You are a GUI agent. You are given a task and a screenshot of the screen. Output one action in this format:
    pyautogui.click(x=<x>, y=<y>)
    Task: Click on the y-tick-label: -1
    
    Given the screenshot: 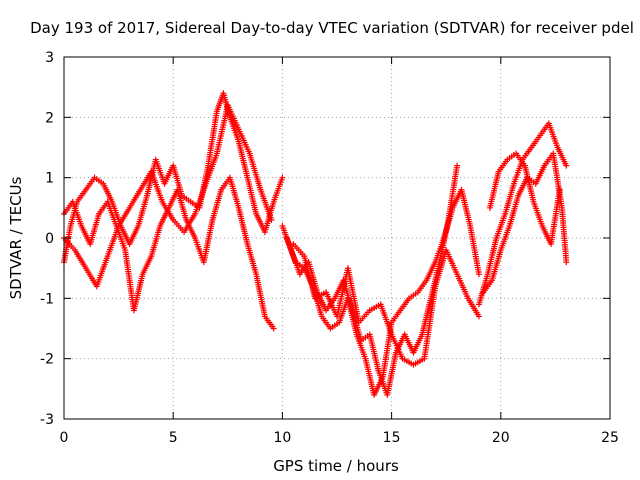 What is the action you would take?
    pyautogui.click(x=47, y=299)
    